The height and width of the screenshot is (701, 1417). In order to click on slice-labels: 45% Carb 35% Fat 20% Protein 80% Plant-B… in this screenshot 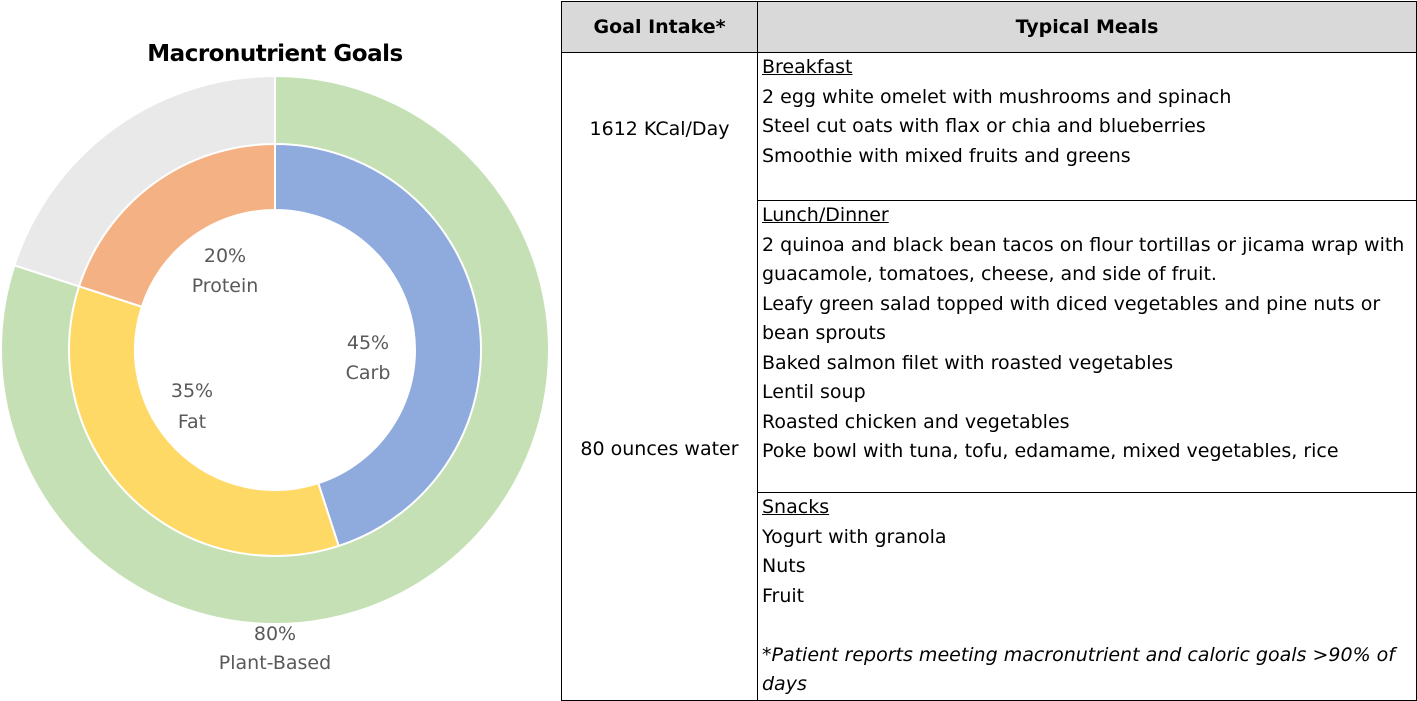, I will do `click(281, 459)`.